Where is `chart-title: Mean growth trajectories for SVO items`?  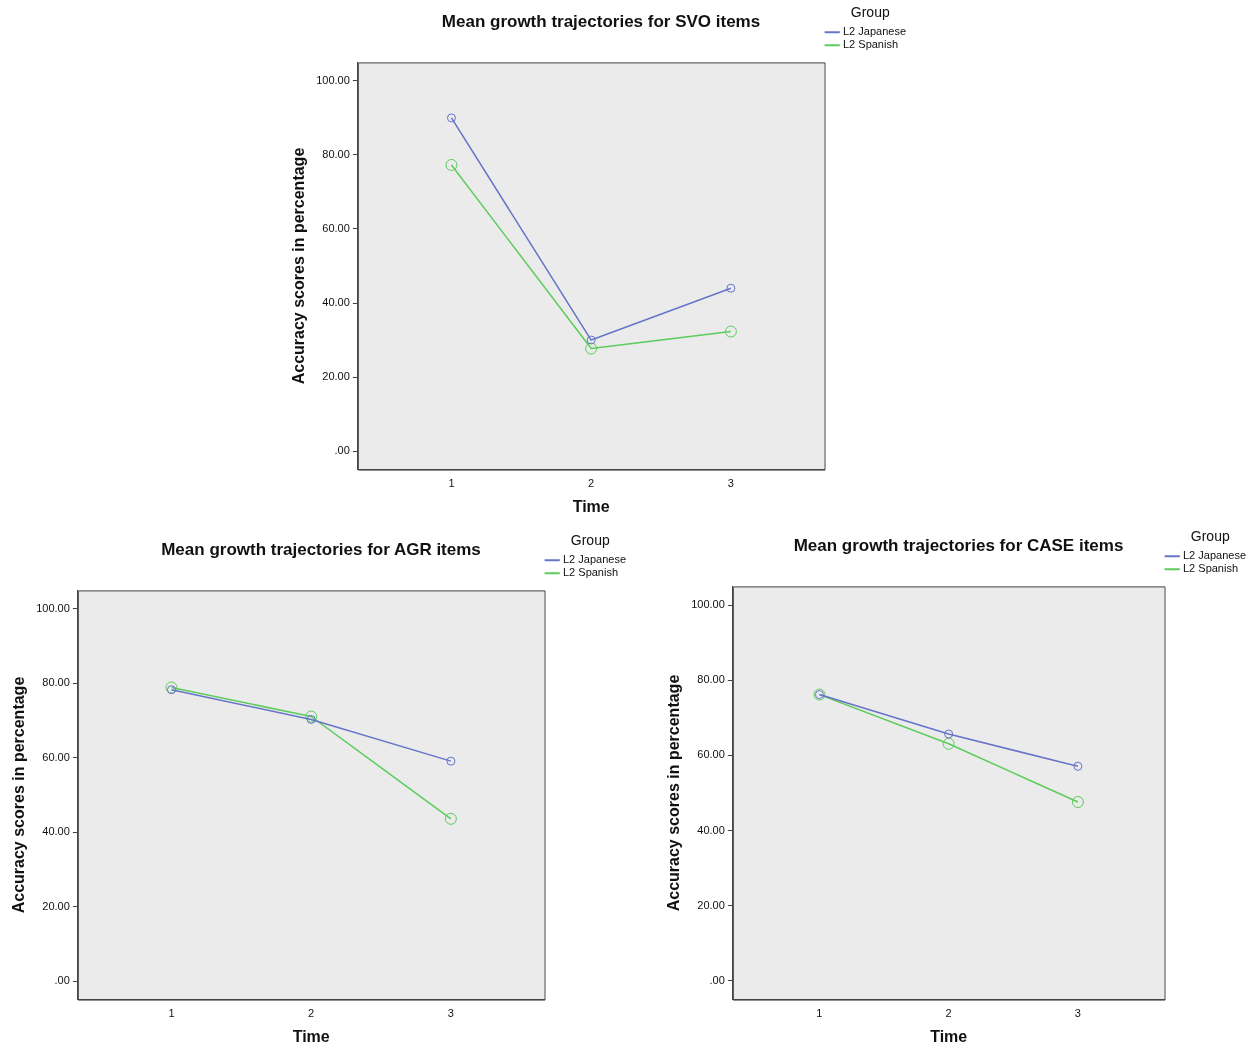 chart-title: Mean growth trajectories for SVO items is located at coordinates (601, 21).